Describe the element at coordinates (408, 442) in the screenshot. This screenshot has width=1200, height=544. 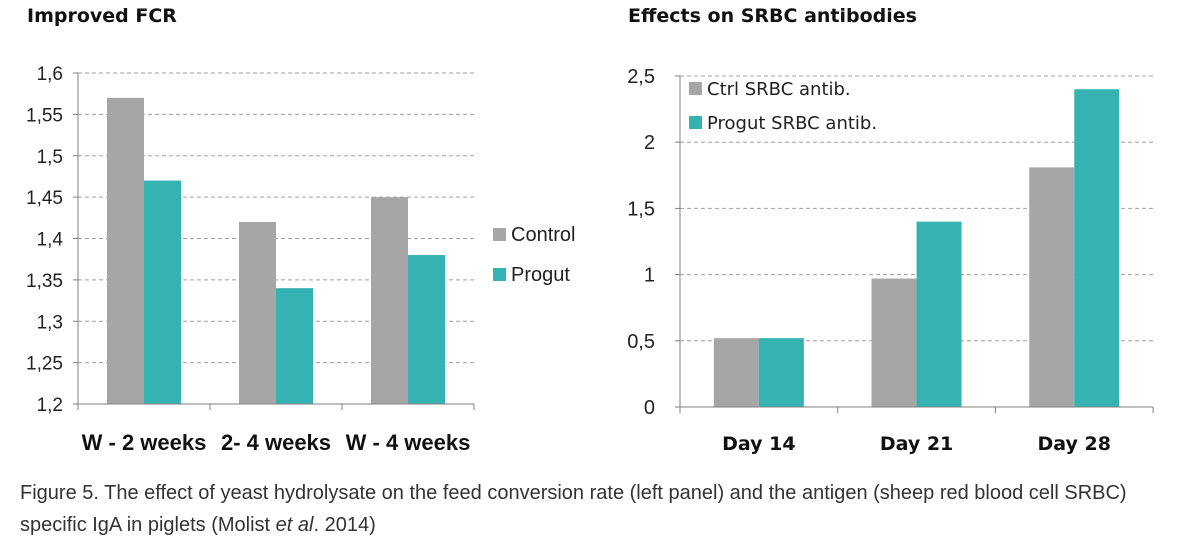
I see `fcr-category-label: W - 4 weeks` at that location.